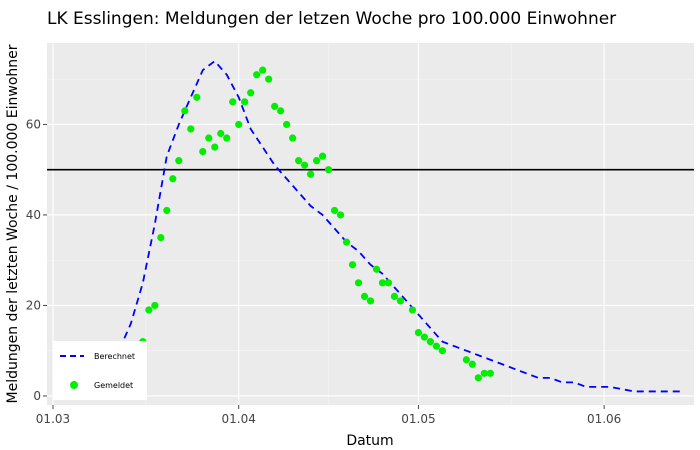  What do you see at coordinates (53, 419) in the screenshot?
I see `x-tick-label: 01.03` at bounding box center [53, 419].